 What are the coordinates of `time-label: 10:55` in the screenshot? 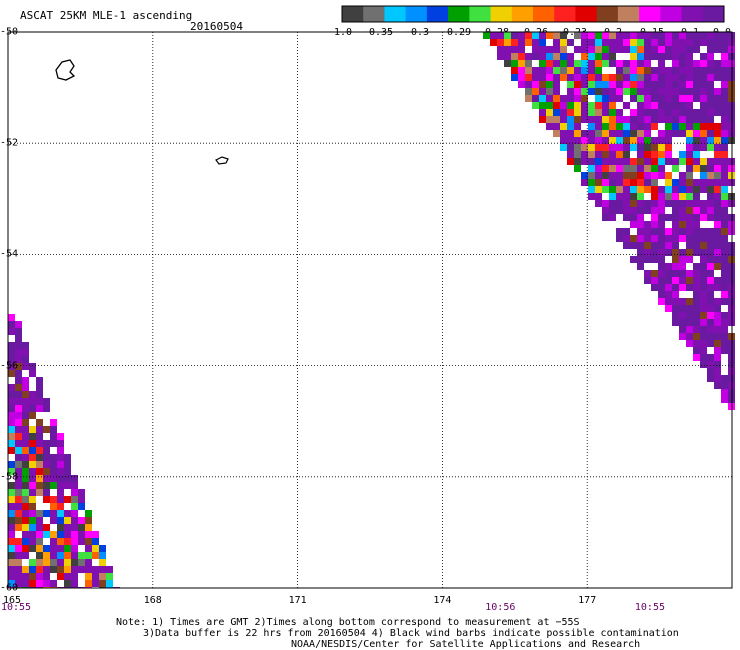 It's located at (16, 607).